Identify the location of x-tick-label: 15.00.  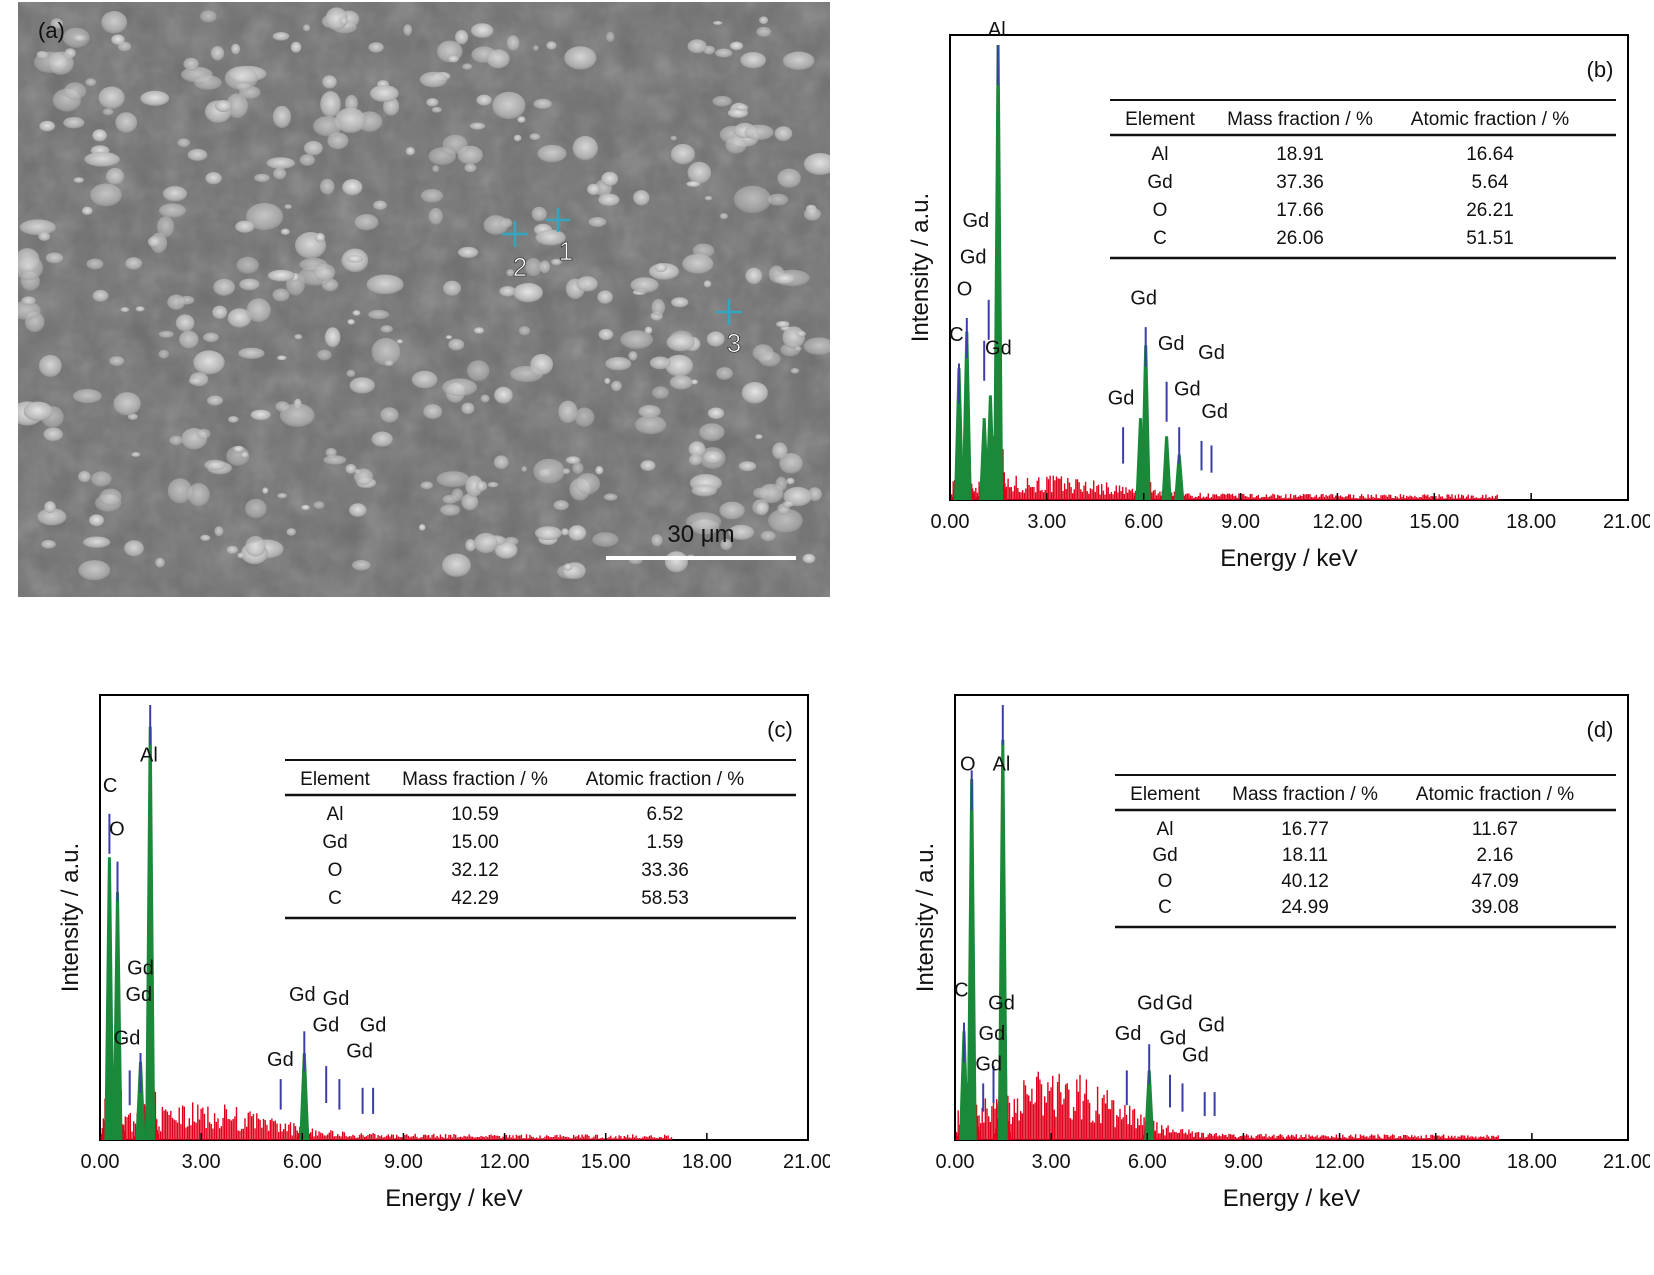
(606, 1162).